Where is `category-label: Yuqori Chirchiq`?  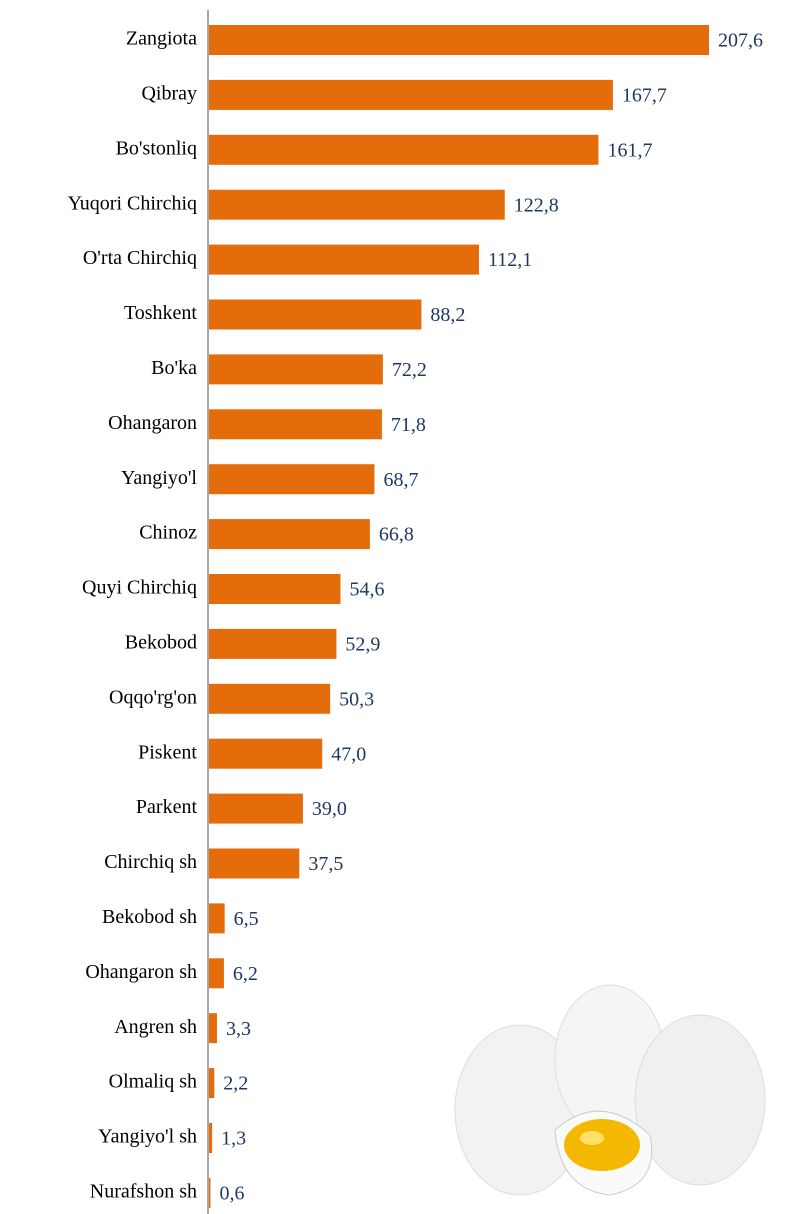
category-label: Yuqori Chirchiq is located at coordinates (132, 203).